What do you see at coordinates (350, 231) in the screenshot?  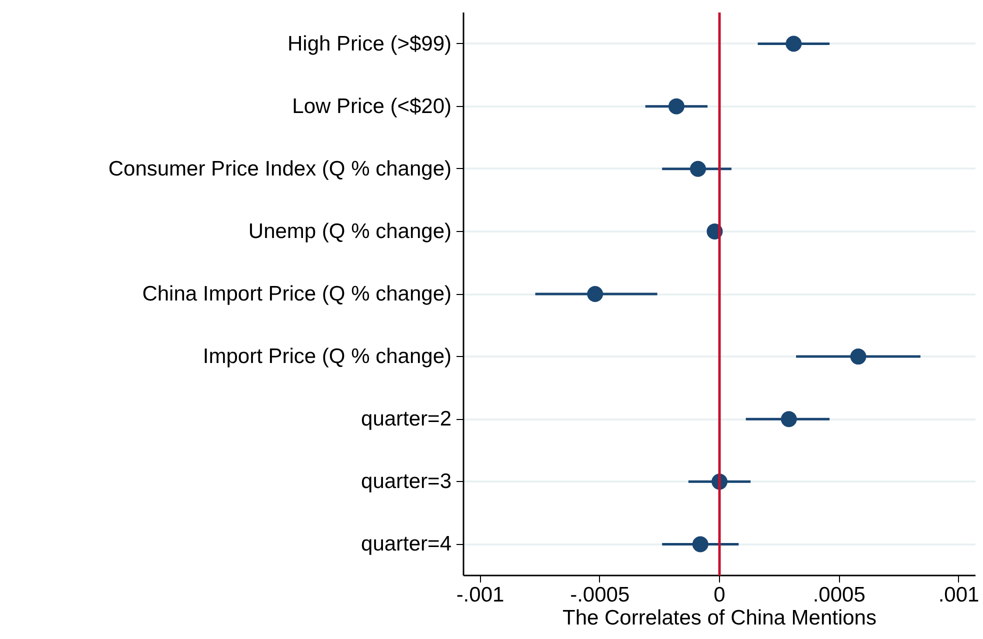 I see `y-tick-label: Unemp (Q % change)` at bounding box center [350, 231].